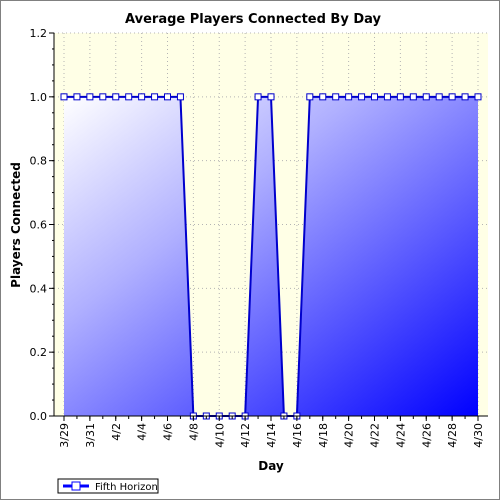 The image size is (500, 501). Describe the element at coordinates (271, 466) in the screenshot. I see `x-axis-title: Day` at that location.